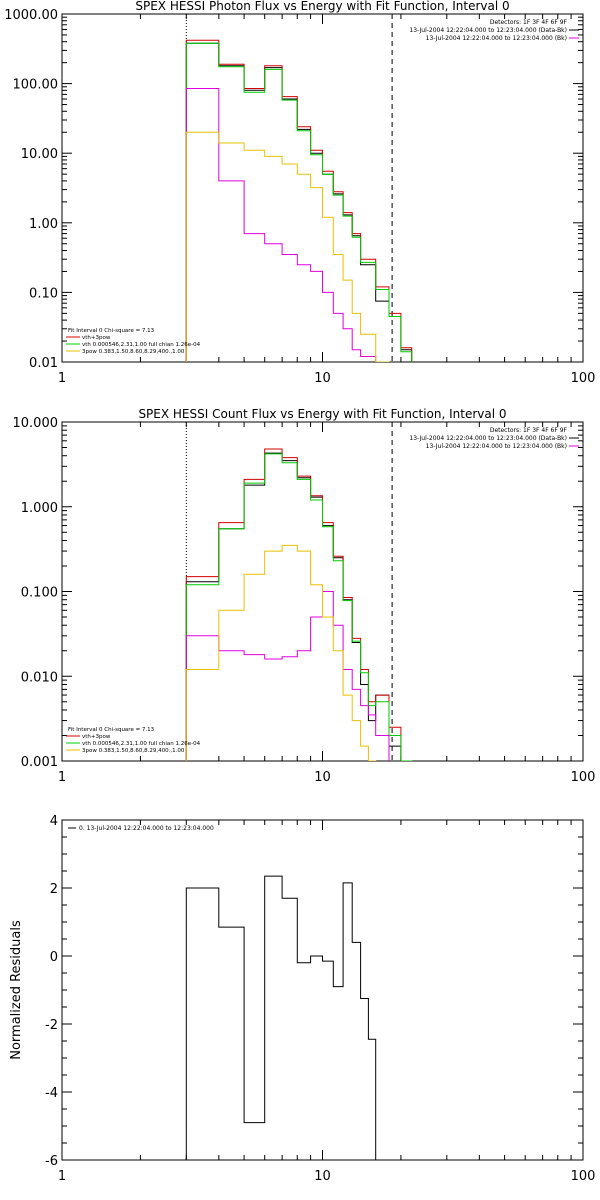 The width and height of the screenshot is (600, 1200). Describe the element at coordinates (31, 15) in the screenshot. I see `y-tick-label: 1000.00` at that location.